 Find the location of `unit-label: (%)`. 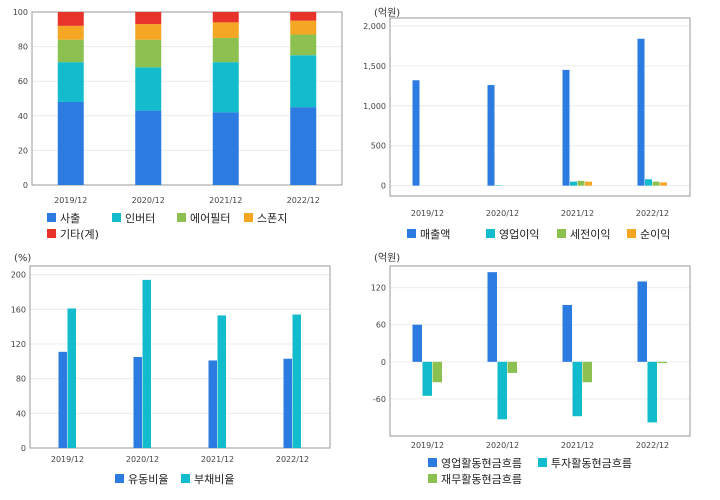

unit-label: (%) is located at coordinates (22, 258).